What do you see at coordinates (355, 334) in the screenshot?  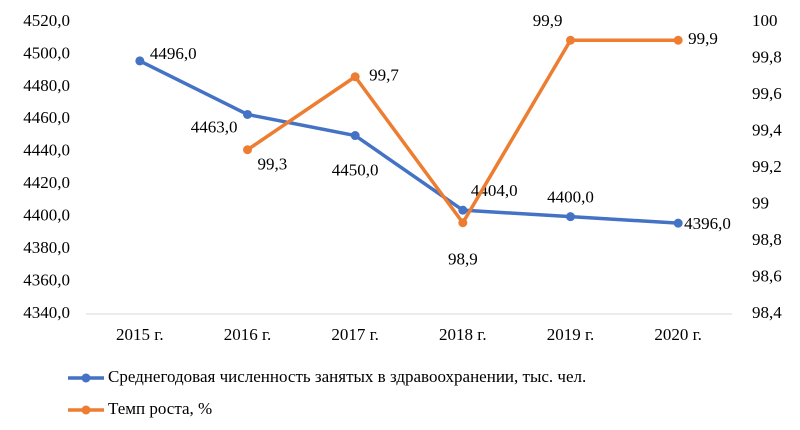 I see `x-tick-label: 2017 г.` at bounding box center [355, 334].